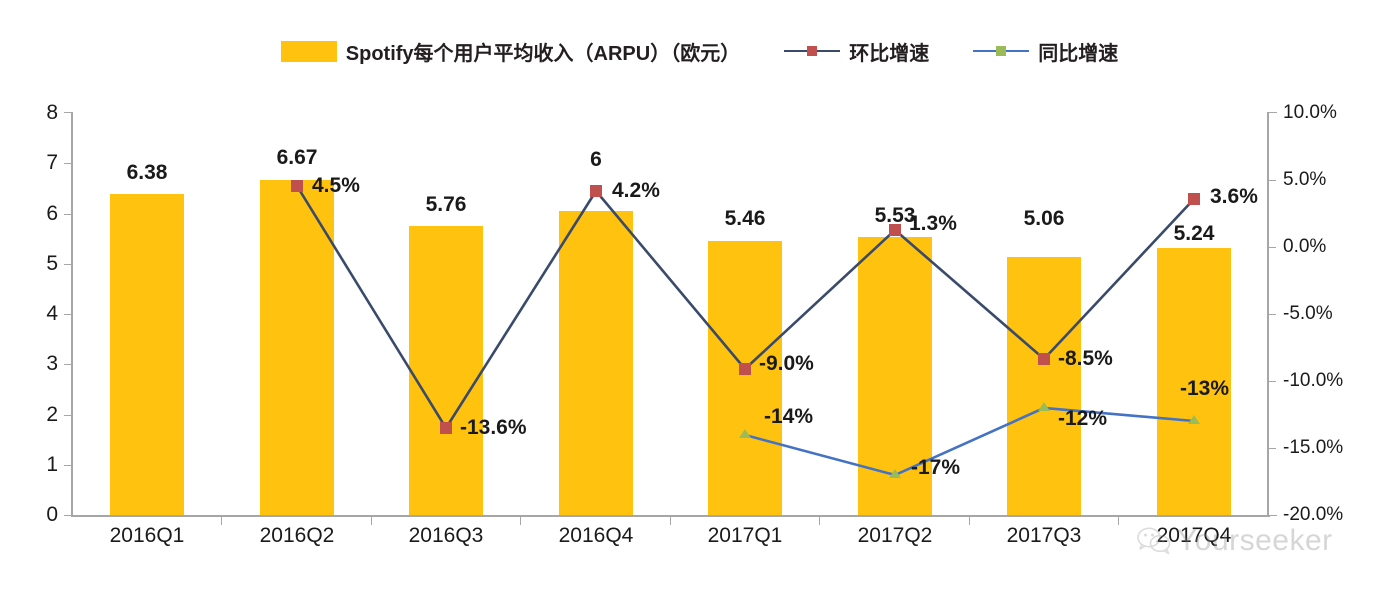 Image resolution: width=1399 pixels, height=601 pixels. I want to click on red-square-marker-icon, so click(812, 51).